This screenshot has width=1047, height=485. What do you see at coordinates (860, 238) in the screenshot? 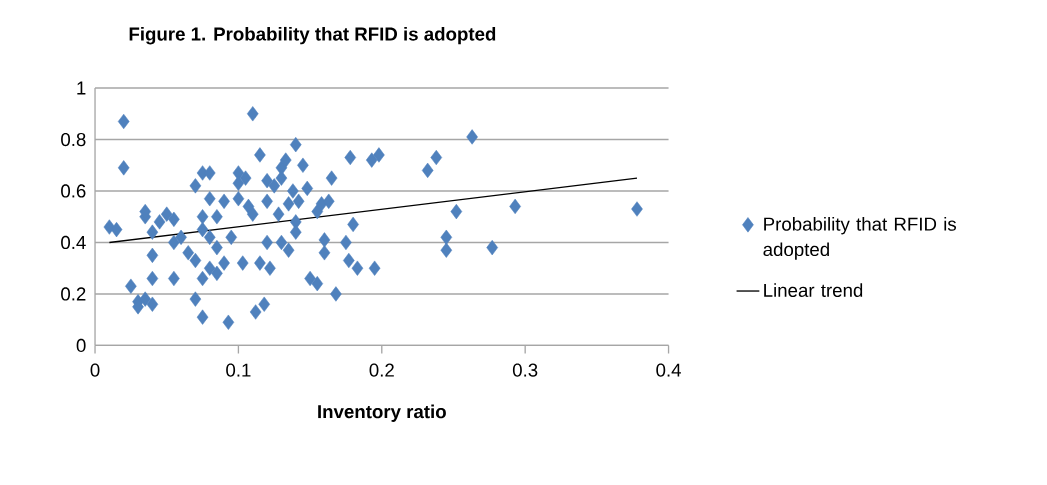
I see `legend-label: Probability that RFID is adopted` at bounding box center [860, 238].